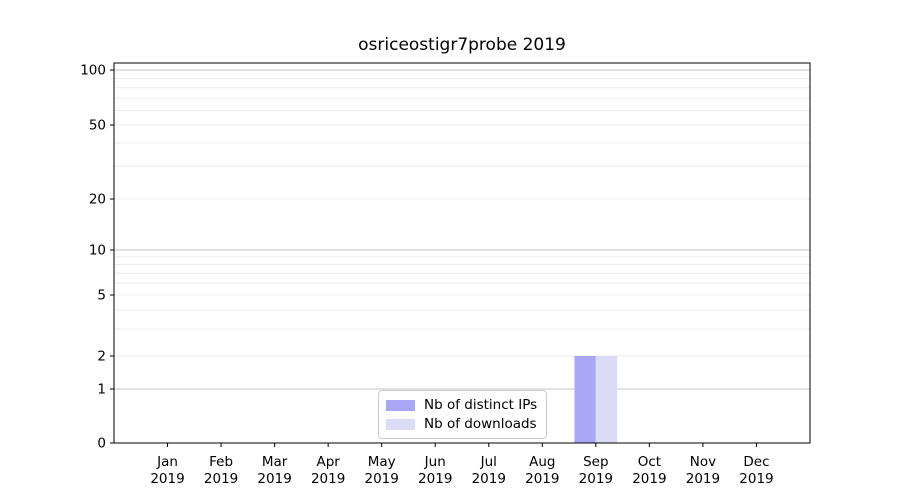  Describe the element at coordinates (275, 462) in the screenshot. I see `x-tick-label-month: Mar` at that location.